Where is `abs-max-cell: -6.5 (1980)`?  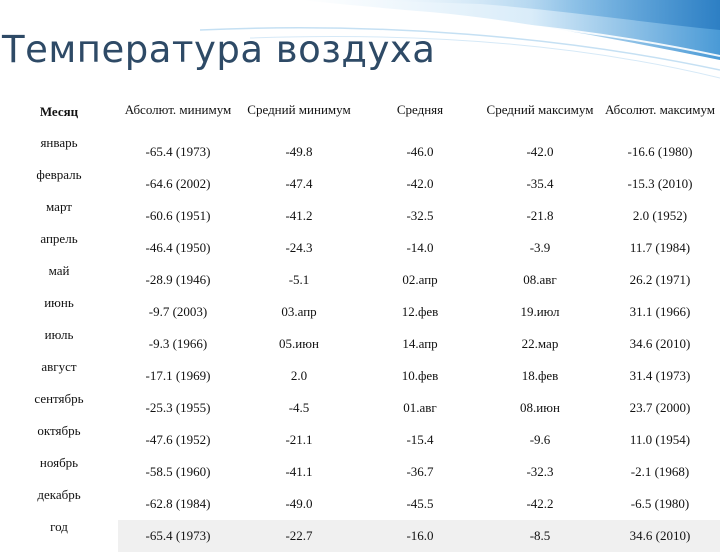
abs-max-cell: -6.5 (1980) is located at coordinates (660, 503).